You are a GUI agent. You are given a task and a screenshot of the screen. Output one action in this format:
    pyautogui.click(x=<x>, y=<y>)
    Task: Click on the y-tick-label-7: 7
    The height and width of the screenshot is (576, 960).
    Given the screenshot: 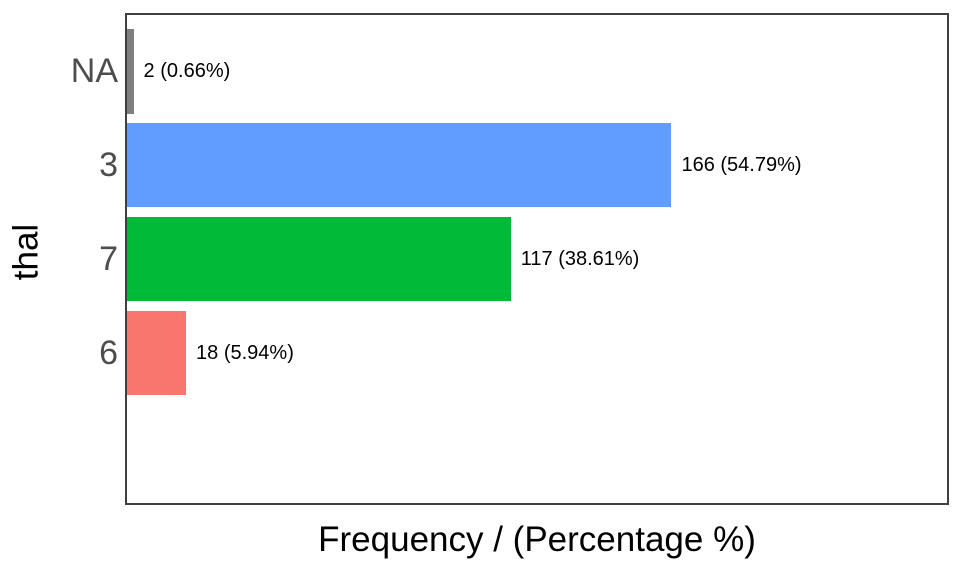 What is the action you would take?
    pyautogui.click(x=108, y=259)
    